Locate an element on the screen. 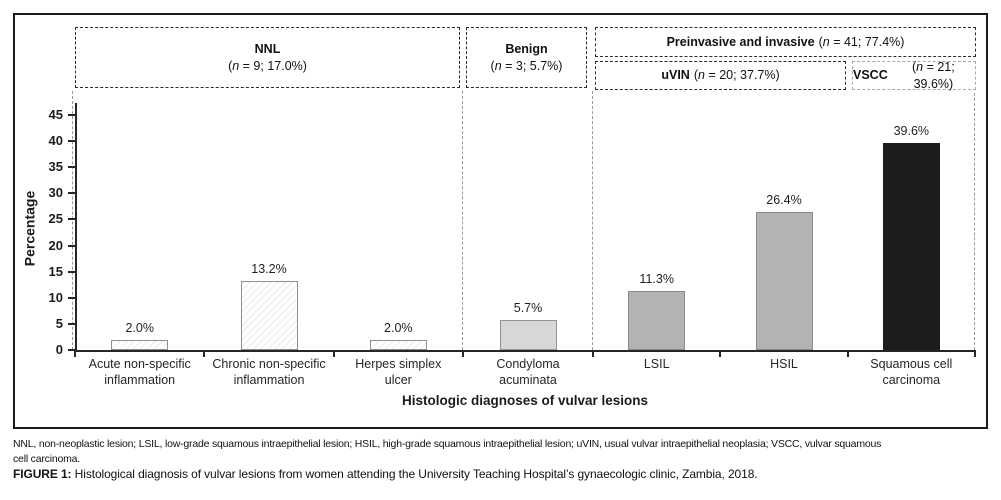  group-header-benign: Benign (n = 3; 5.7%) is located at coordinates (526, 57).